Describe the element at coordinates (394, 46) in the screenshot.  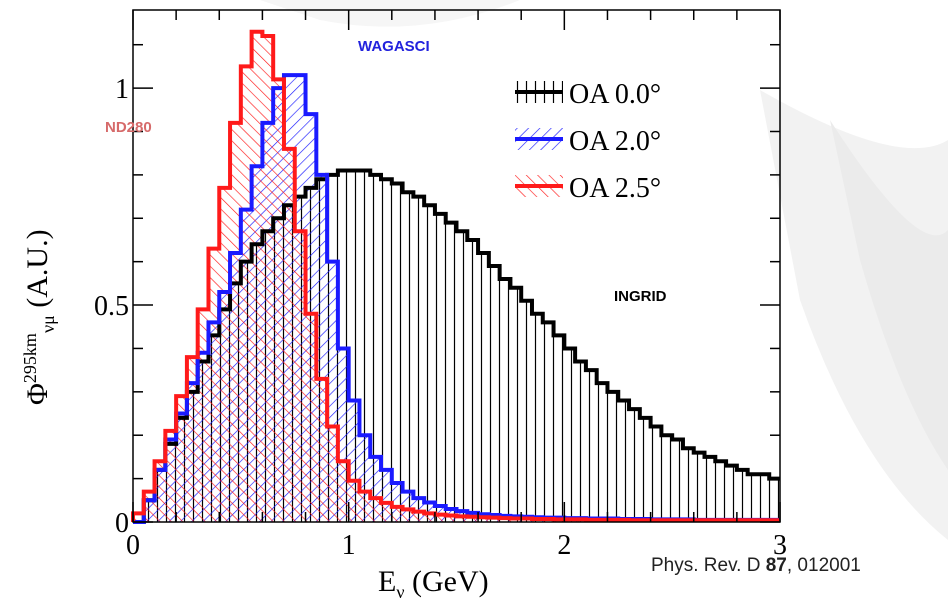
I see `annotation-wagasci: WAGASCI` at that location.